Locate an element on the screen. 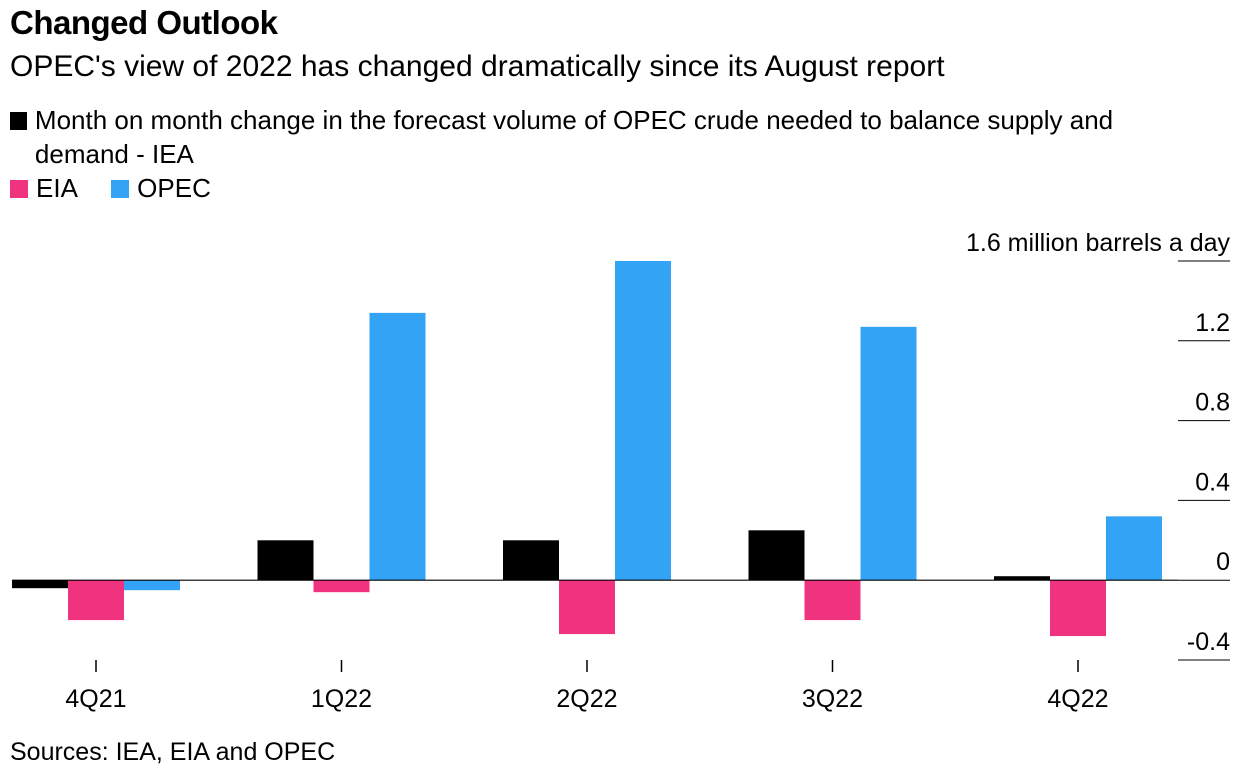  bar-eia-4q22 is located at coordinates (1078, 608).